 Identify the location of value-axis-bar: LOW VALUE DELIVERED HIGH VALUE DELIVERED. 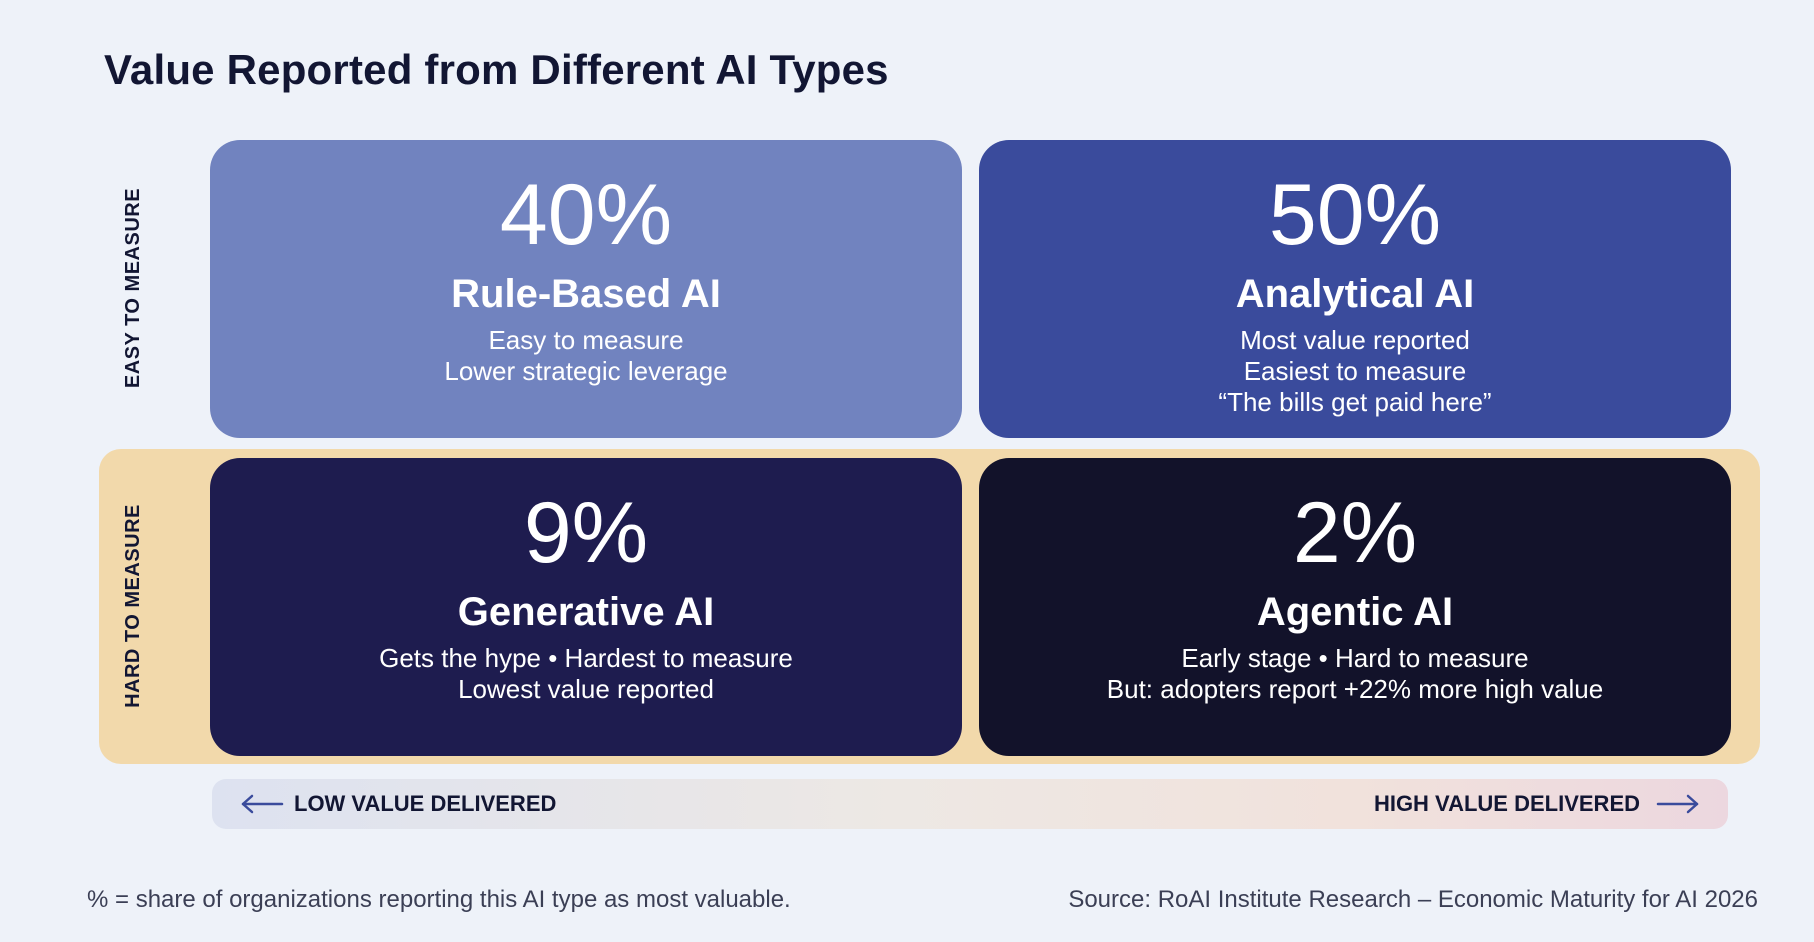
(970, 804).